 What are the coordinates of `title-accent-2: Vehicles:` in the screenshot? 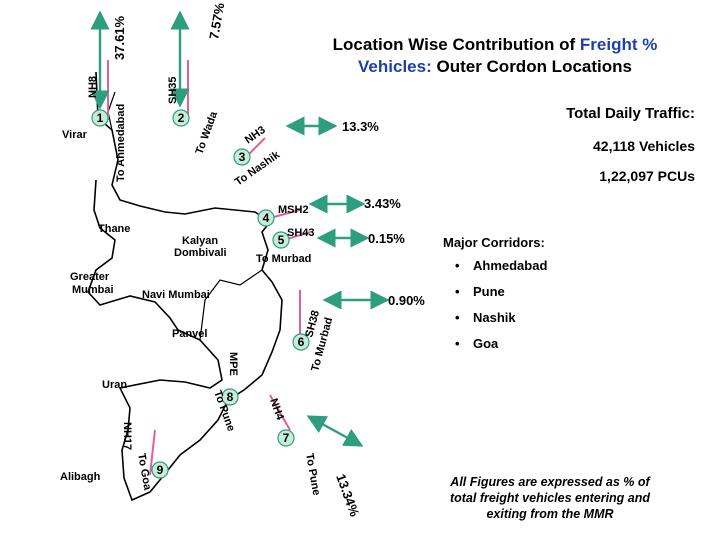 It's located at (397, 66).